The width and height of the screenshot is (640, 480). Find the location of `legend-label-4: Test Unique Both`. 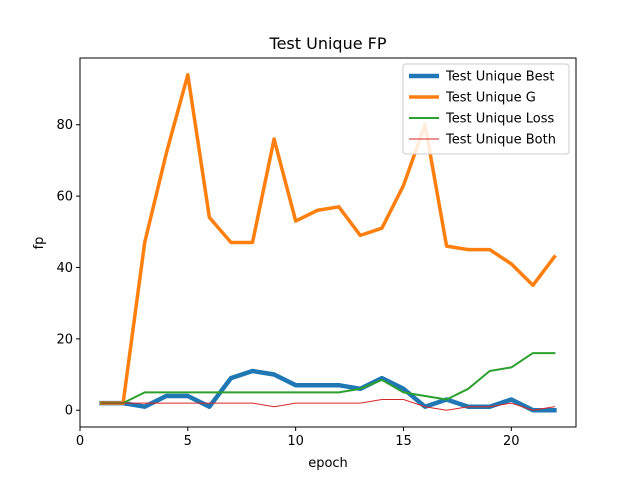

legend-label-4: Test Unique Both is located at coordinates (500, 140).